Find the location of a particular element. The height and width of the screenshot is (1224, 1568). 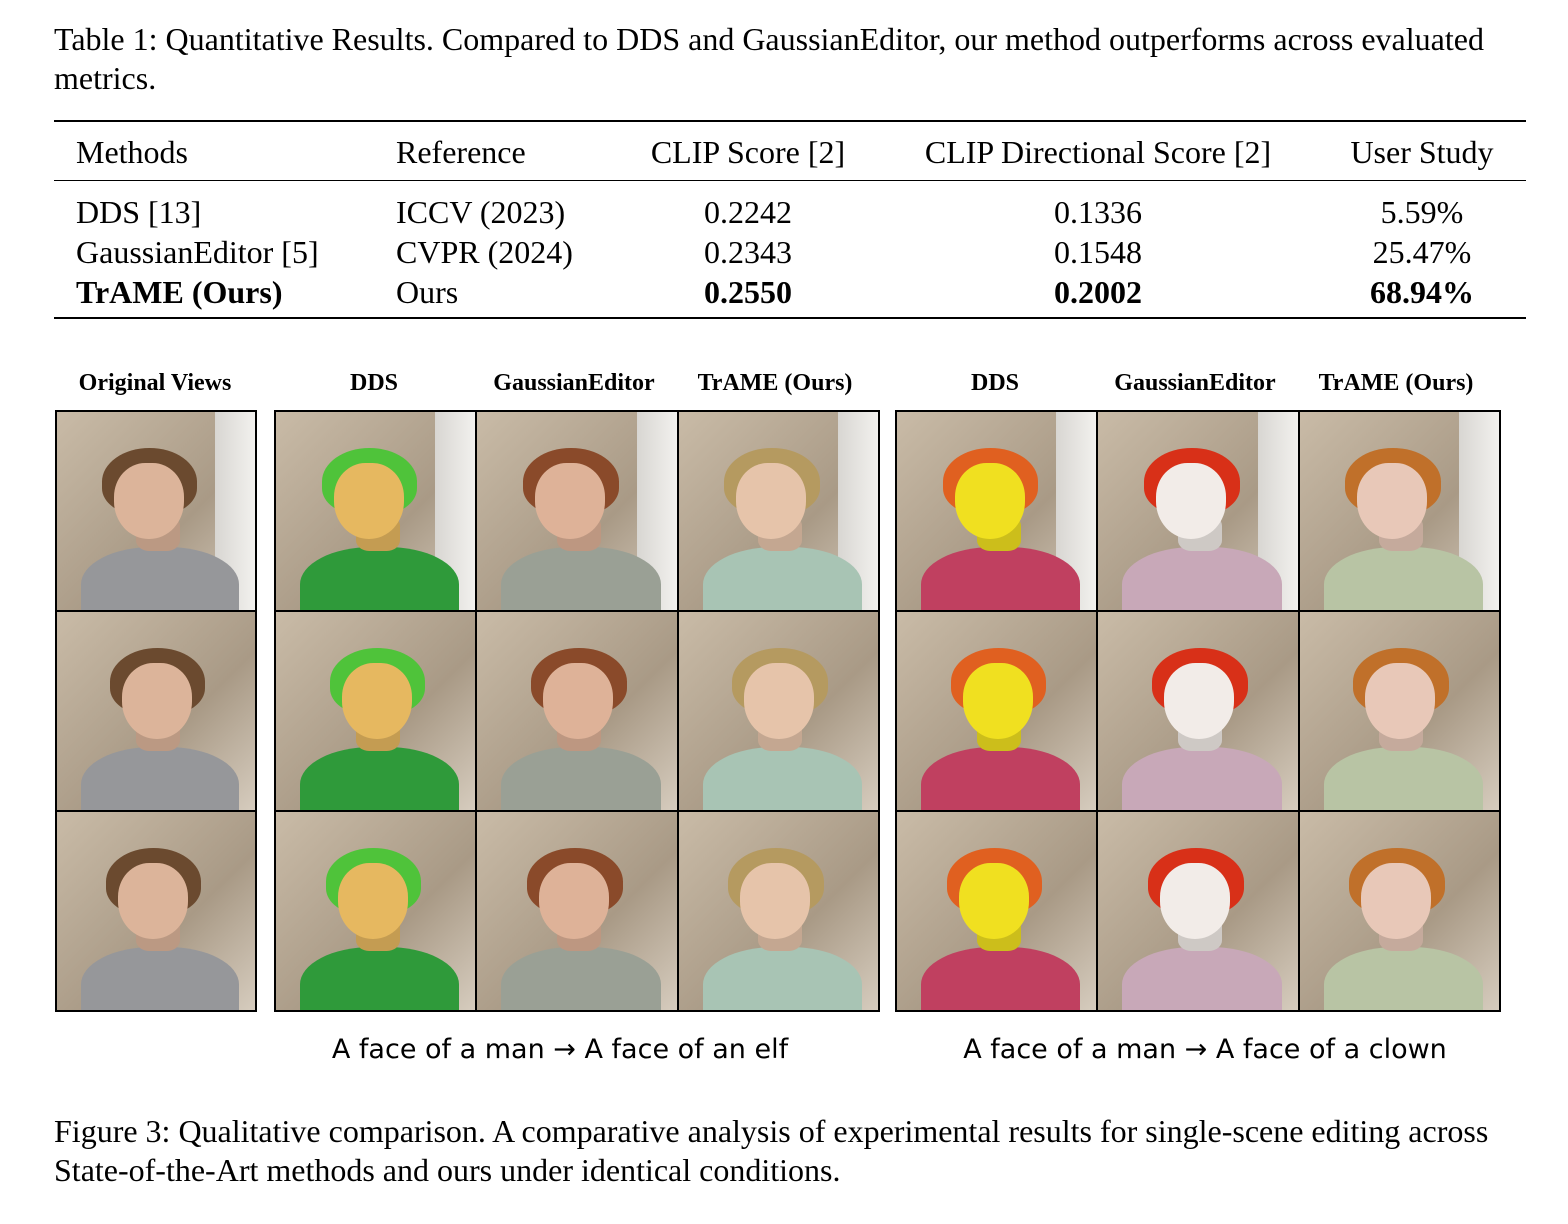

image-grid-original is located at coordinates (156, 711).